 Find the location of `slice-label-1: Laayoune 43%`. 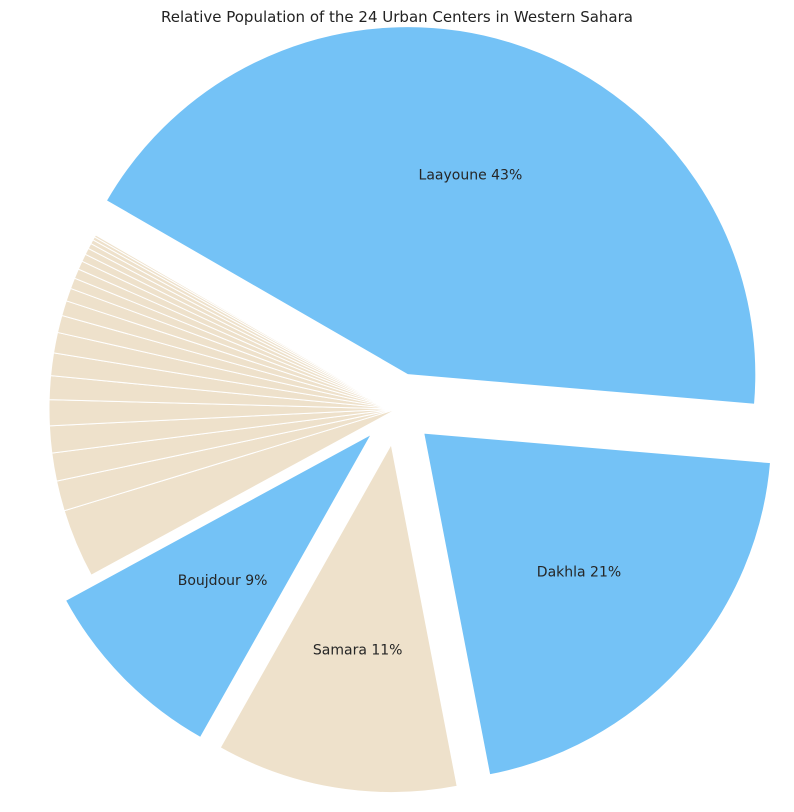

slice-label-1: Laayoune 43% is located at coordinates (471, 176).